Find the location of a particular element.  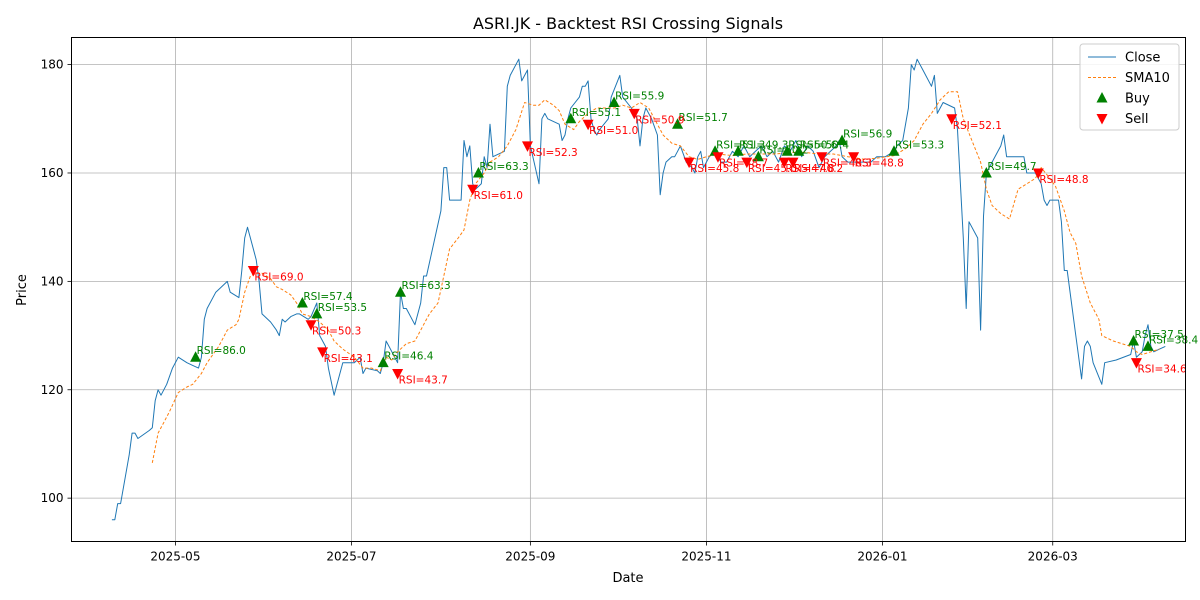

buy-rsi-label: RSI=51.3 is located at coordinates (740, 145).